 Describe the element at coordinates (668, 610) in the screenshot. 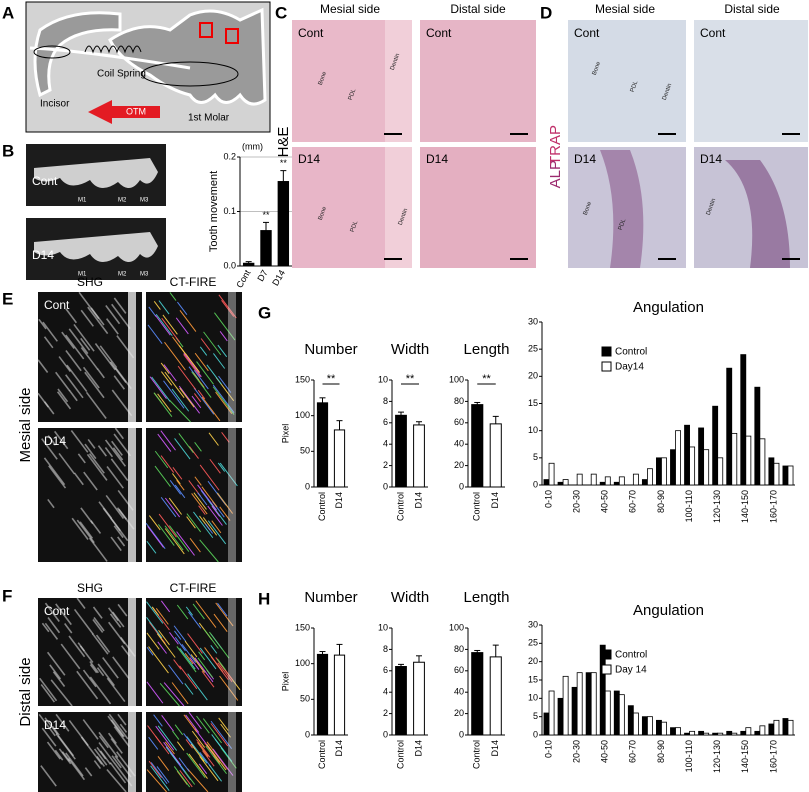

I see `chart-title: Angulation` at that location.